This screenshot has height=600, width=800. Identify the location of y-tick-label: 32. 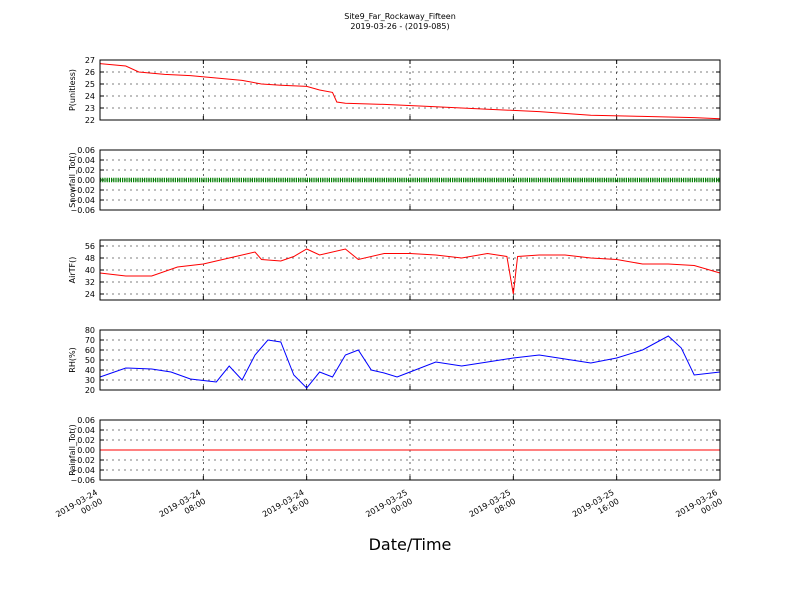
(90, 282).